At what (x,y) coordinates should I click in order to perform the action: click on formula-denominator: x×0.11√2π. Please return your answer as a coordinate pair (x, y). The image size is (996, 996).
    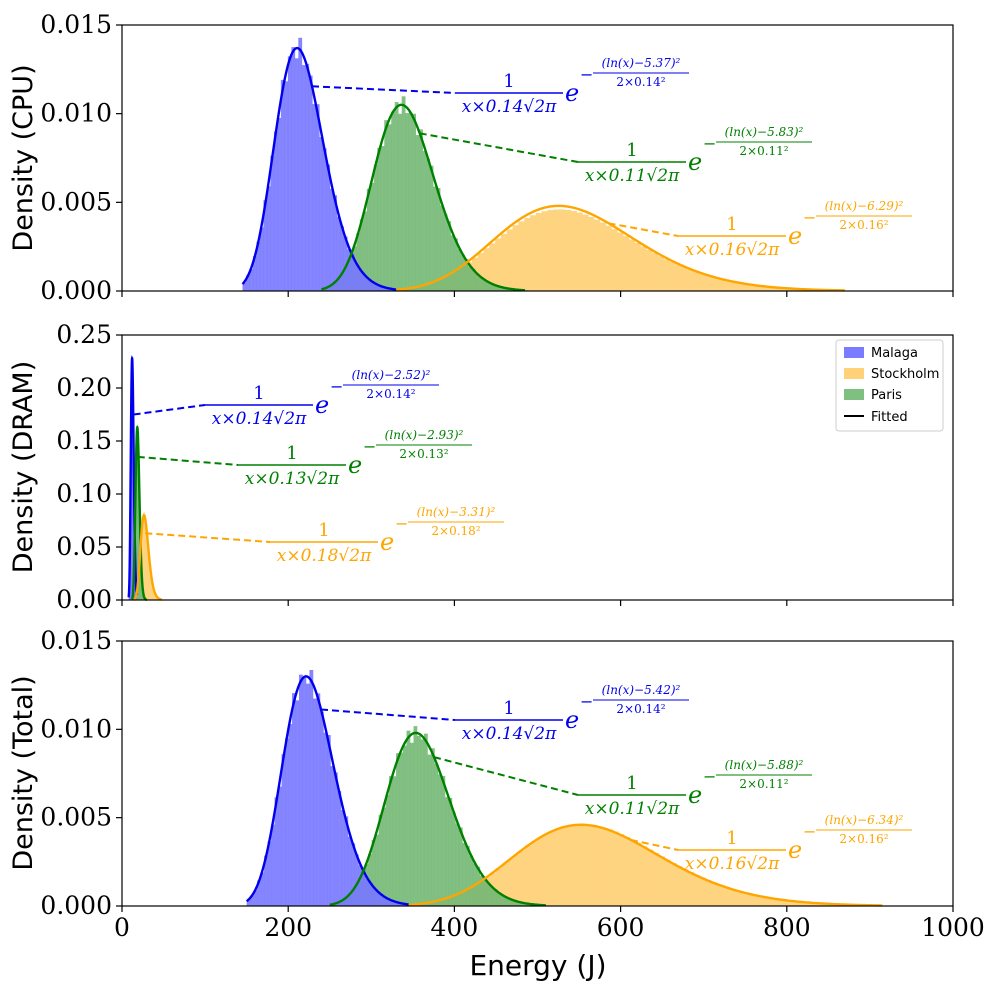
    Looking at the image, I should click on (632, 809).